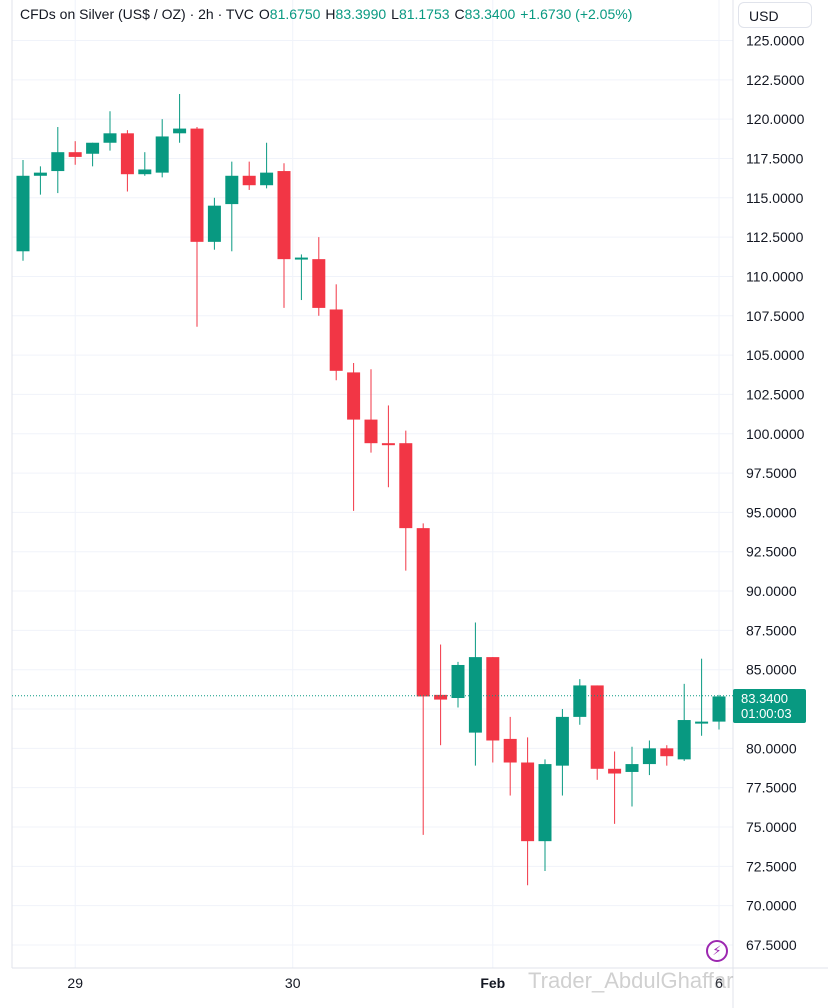  I want to click on y-tick-label: 102.5000, so click(775, 394).